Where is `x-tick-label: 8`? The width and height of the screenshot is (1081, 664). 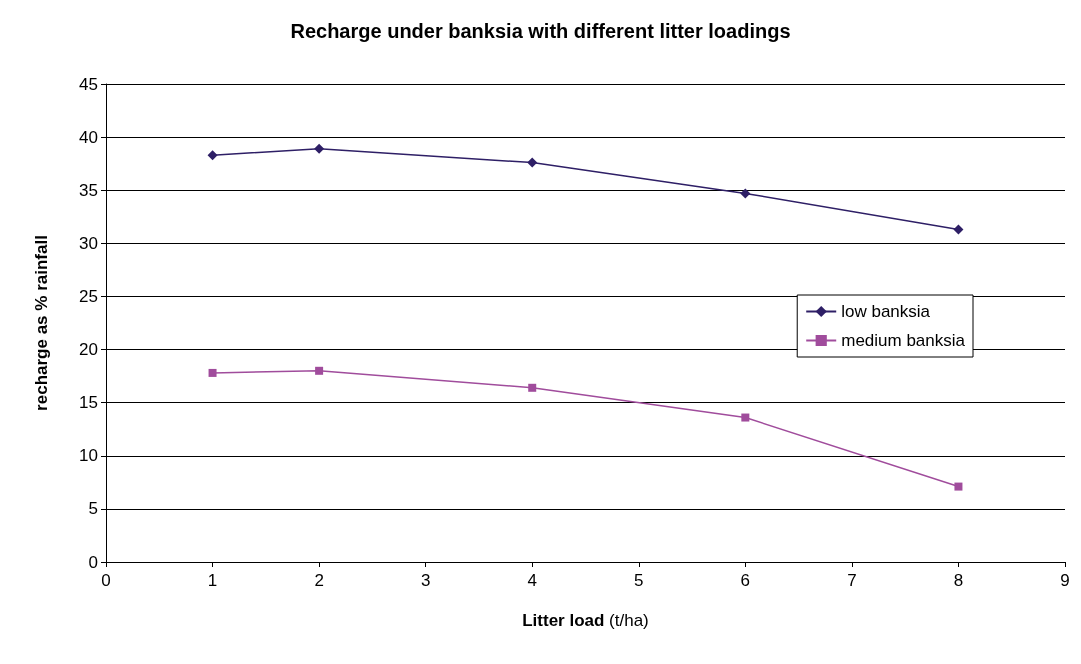 x-tick-label: 8 is located at coordinates (958, 580).